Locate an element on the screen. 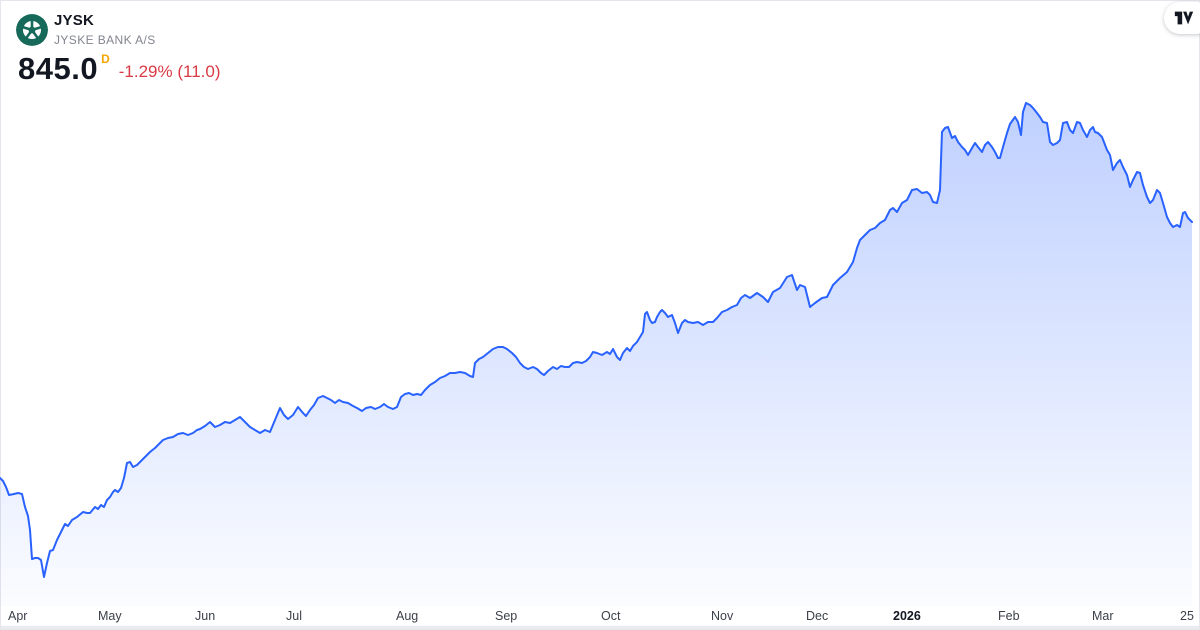 The image size is (1200, 630). last-price: 845.0 is located at coordinates (58, 68).